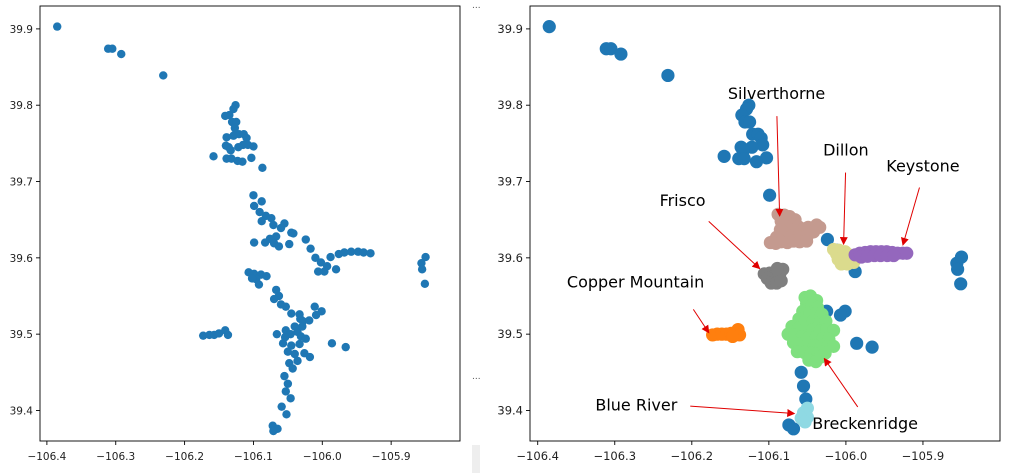 The width and height of the screenshot is (1011, 473). What do you see at coordinates (115, 457) in the screenshot?
I see `x-tick-label: −106.3` at bounding box center [115, 457].